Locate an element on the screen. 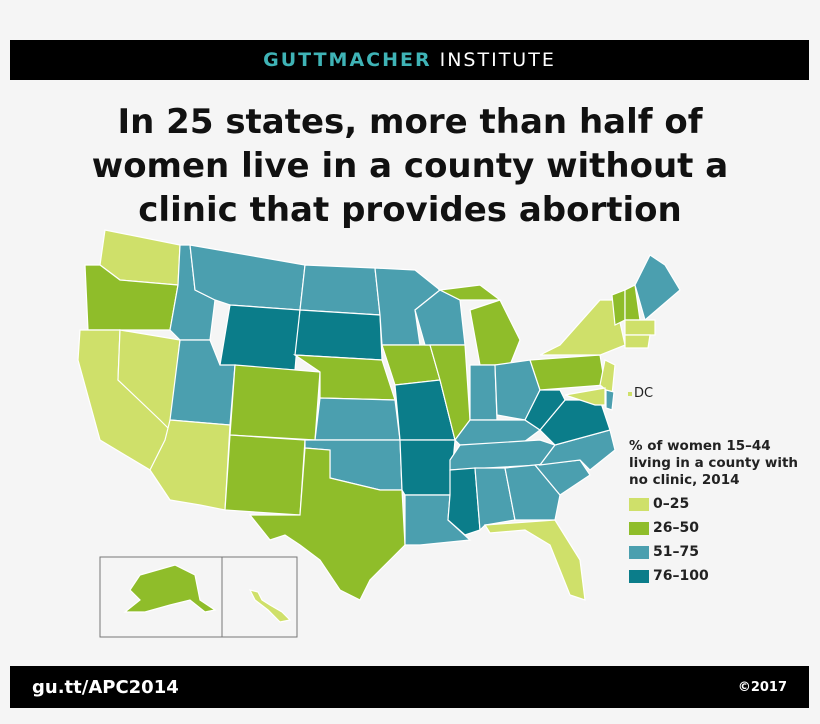 The width and height of the screenshot is (820, 724). legend-label: 26–50 is located at coordinates (676, 528).